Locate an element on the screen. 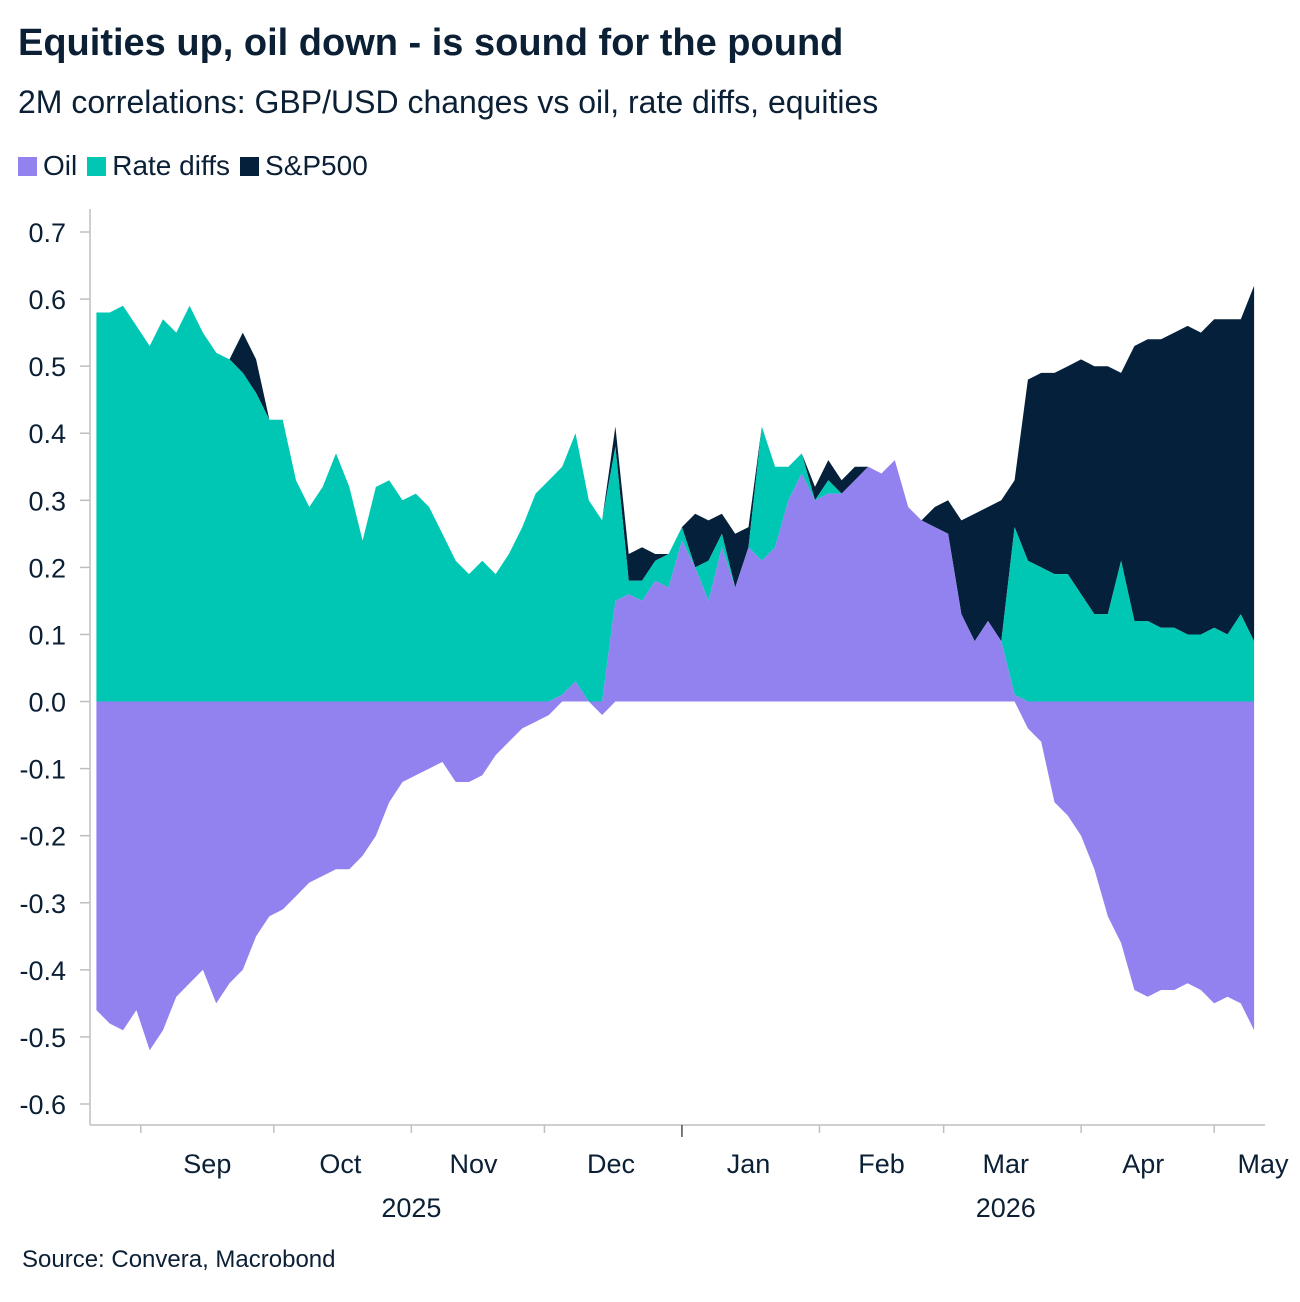 The width and height of the screenshot is (1300, 1302). legend-item-oil: Oil is located at coordinates (47, 166).